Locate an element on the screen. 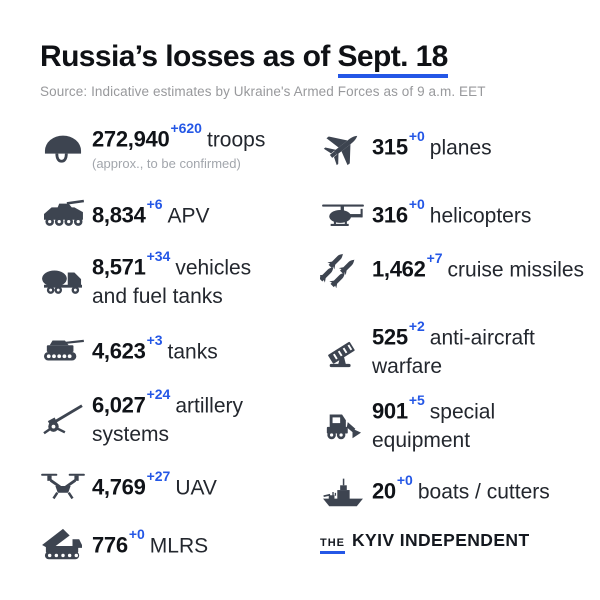 This screenshot has width=600, height=600. anti-aircraft-icon is located at coordinates (346, 351).